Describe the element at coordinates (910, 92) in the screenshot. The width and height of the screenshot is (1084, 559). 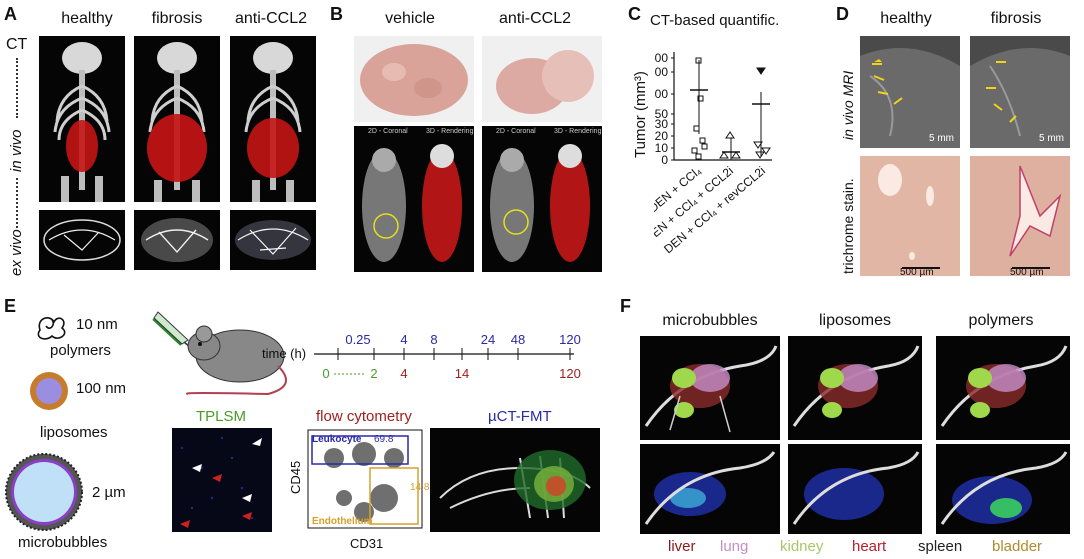
I see `mri-healthy: 5 mm` at that location.